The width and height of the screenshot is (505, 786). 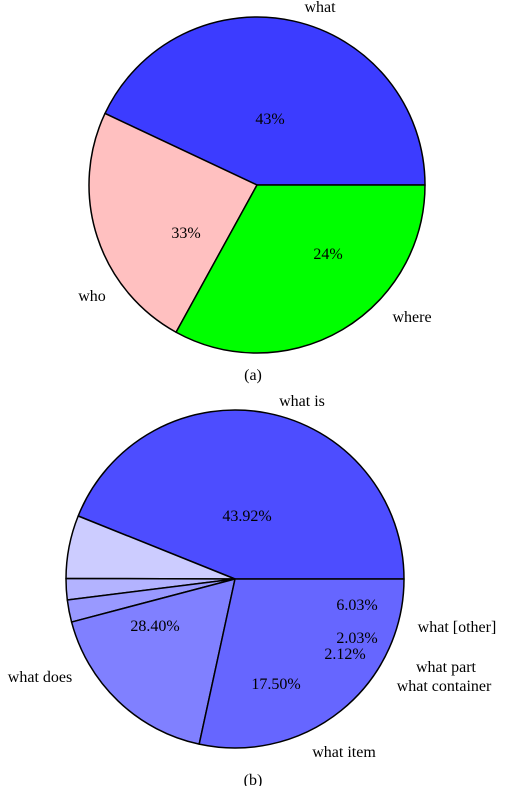 What do you see at coordinates (253, 375) in the screenshot?
I see `caption-a: (a)` at bounding box center [253, 375].